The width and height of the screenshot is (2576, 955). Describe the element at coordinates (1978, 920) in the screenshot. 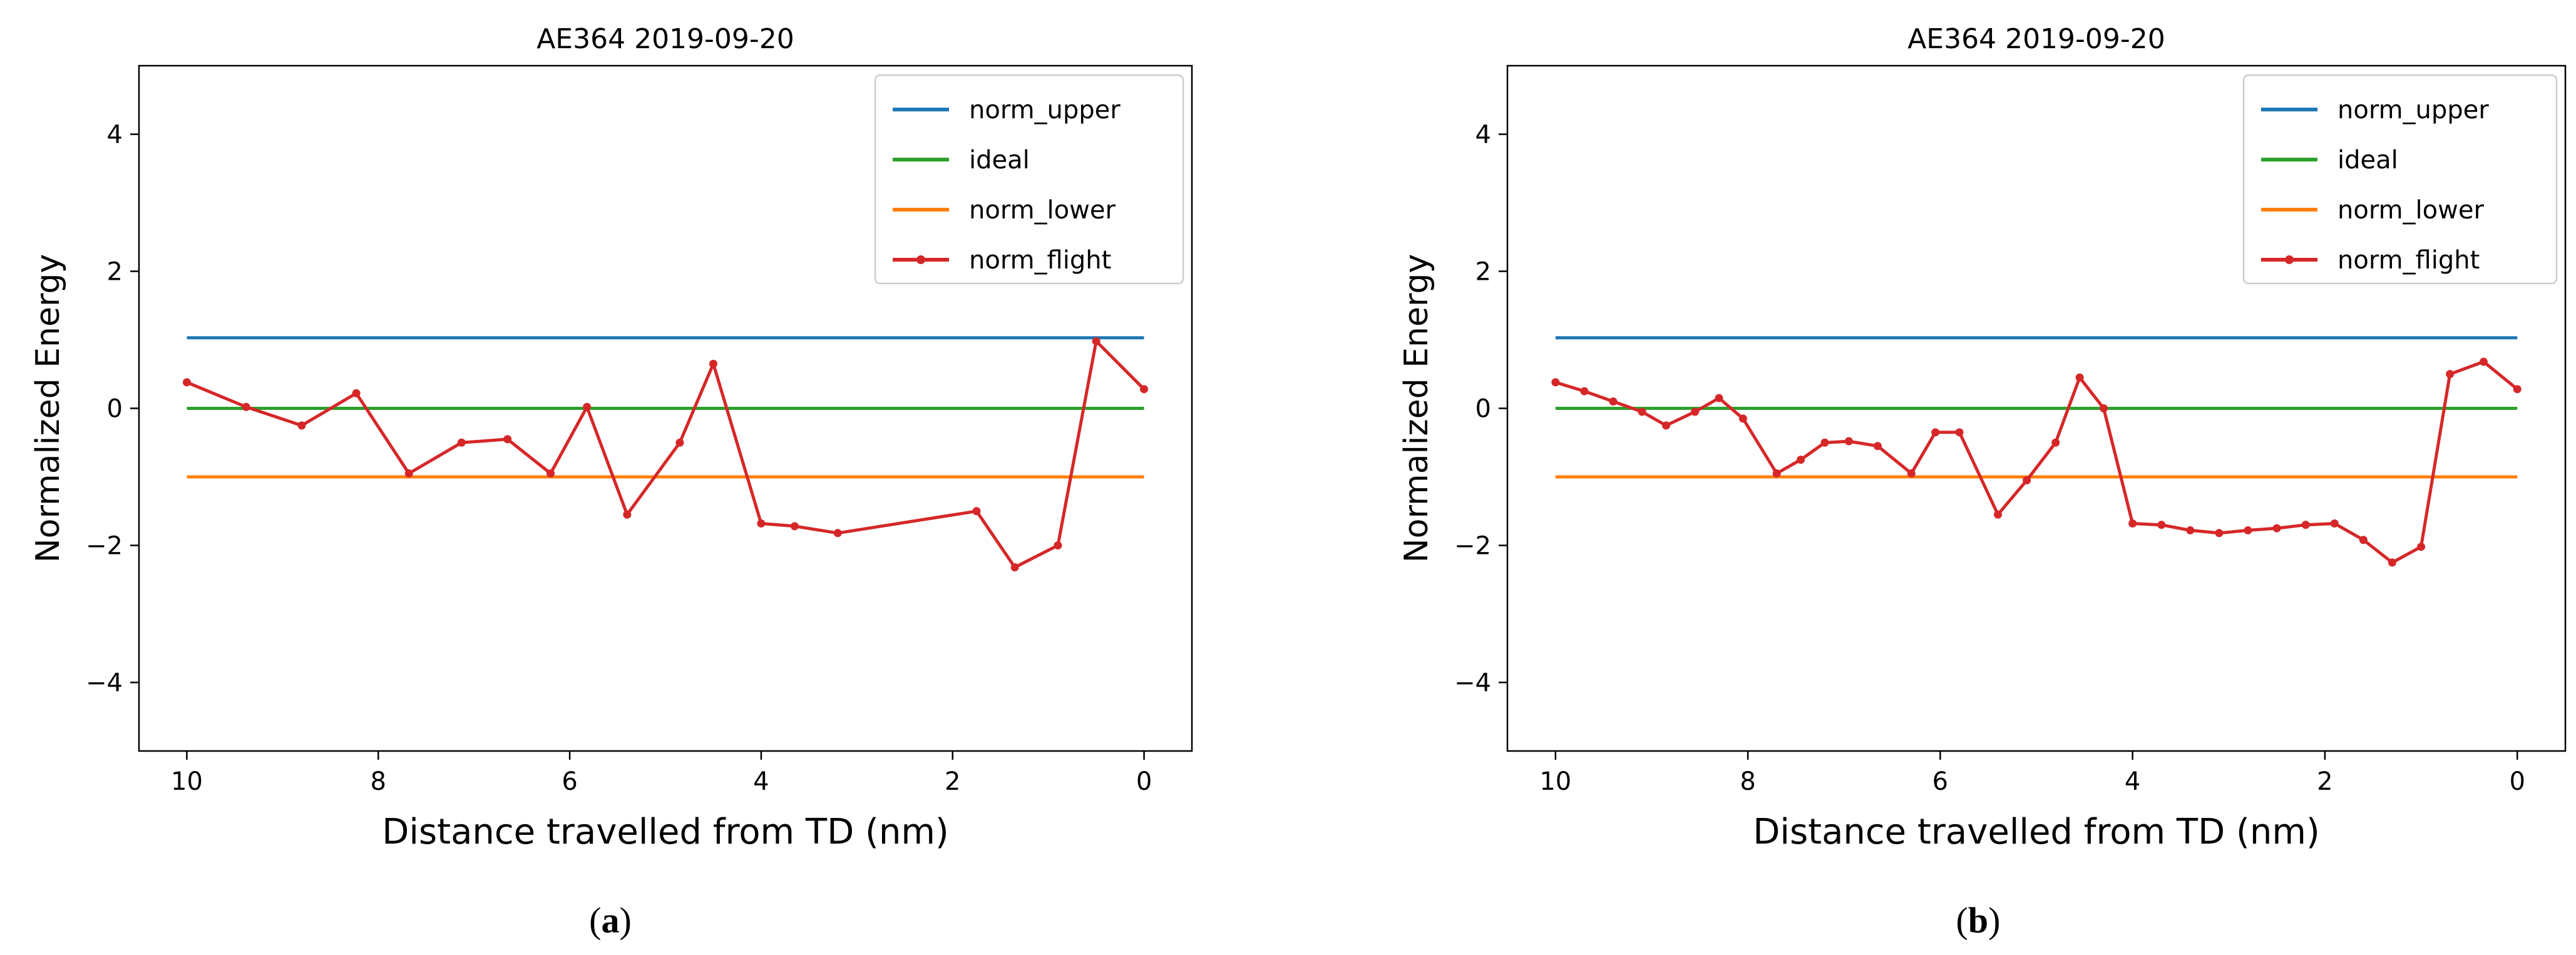

I see `panel-caption: (b)` at that location.